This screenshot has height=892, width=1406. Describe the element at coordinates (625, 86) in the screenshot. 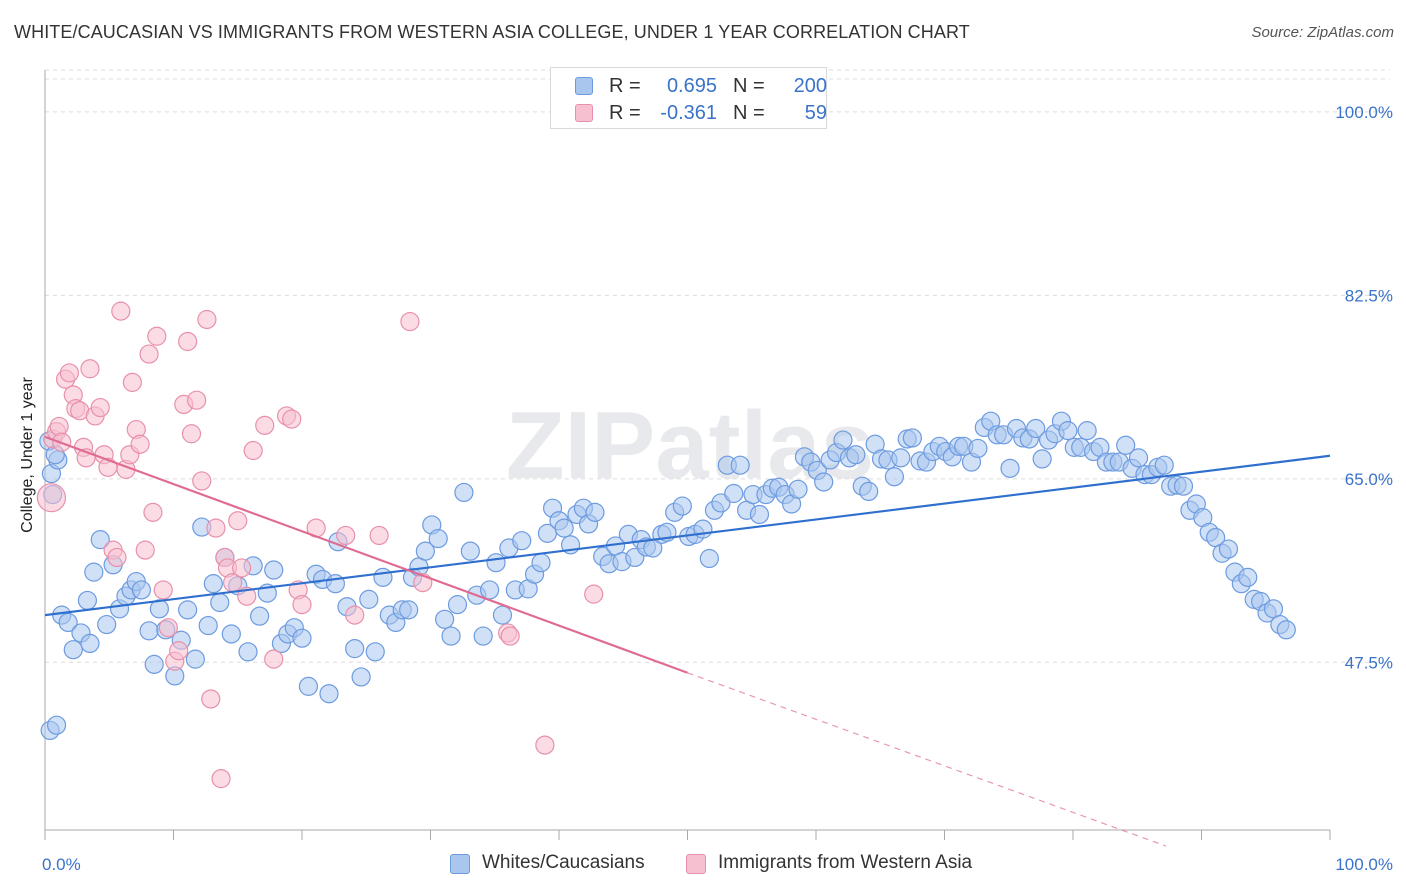

I see `legend-r-label: R =` at that location.